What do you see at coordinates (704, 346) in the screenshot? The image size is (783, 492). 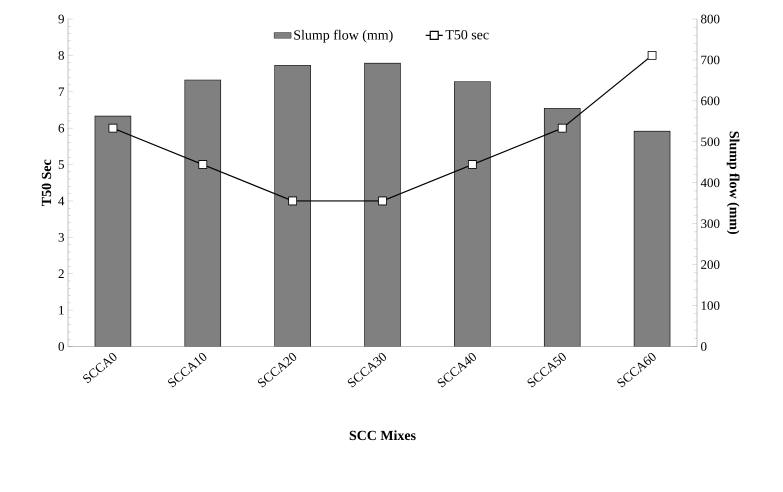 I see `y2-tick-label: 0` at bounding box center [704, 346].